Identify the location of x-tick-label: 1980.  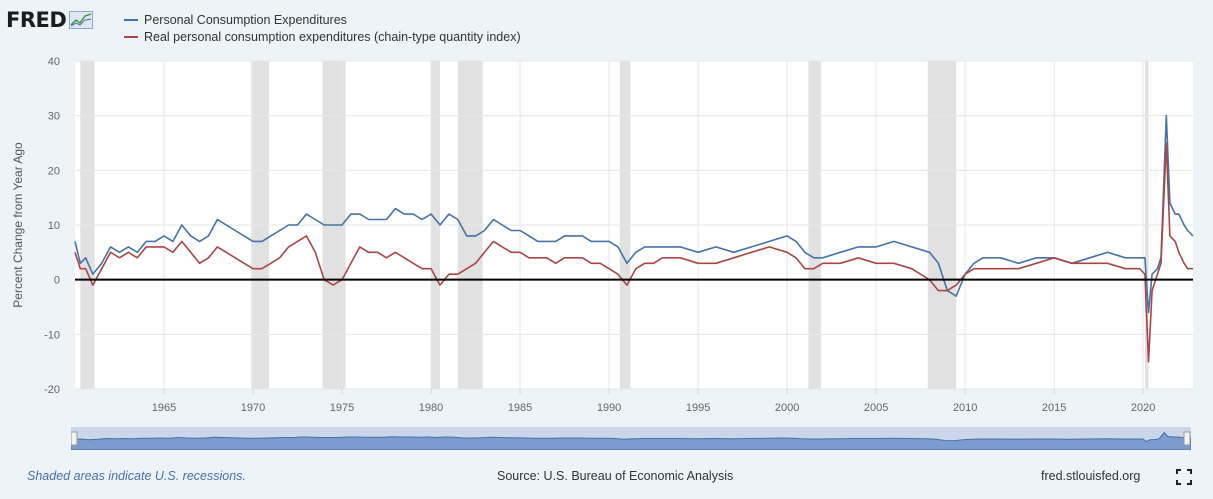
(431, 408).